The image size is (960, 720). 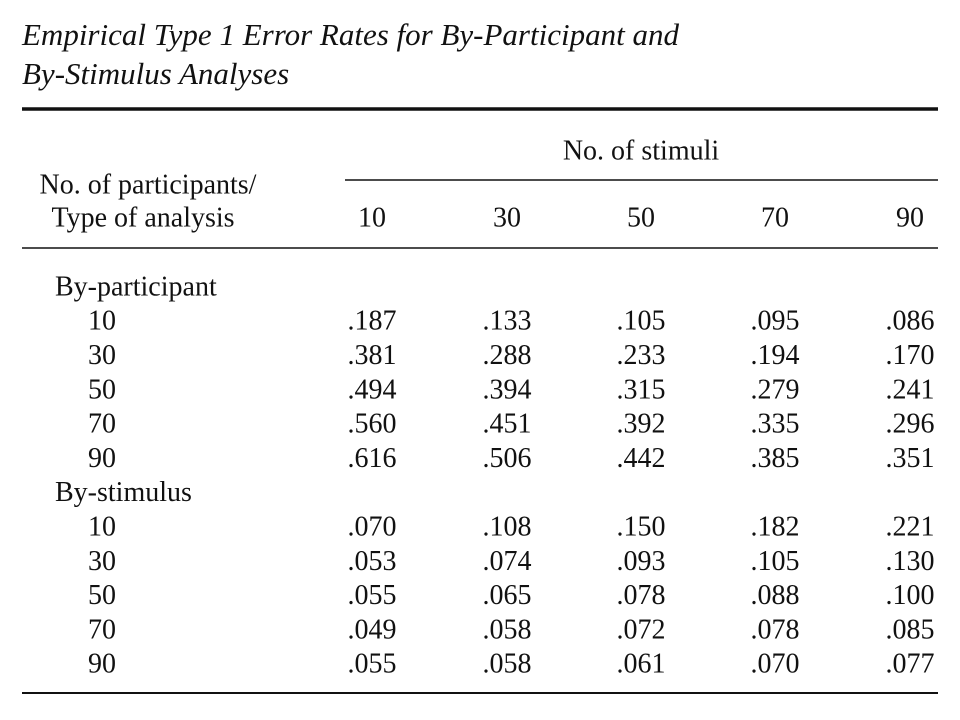 What do you see at coordinates (372, 217) in the screenshot?
I see `column-header: 10` at bounding box center [372, 217].